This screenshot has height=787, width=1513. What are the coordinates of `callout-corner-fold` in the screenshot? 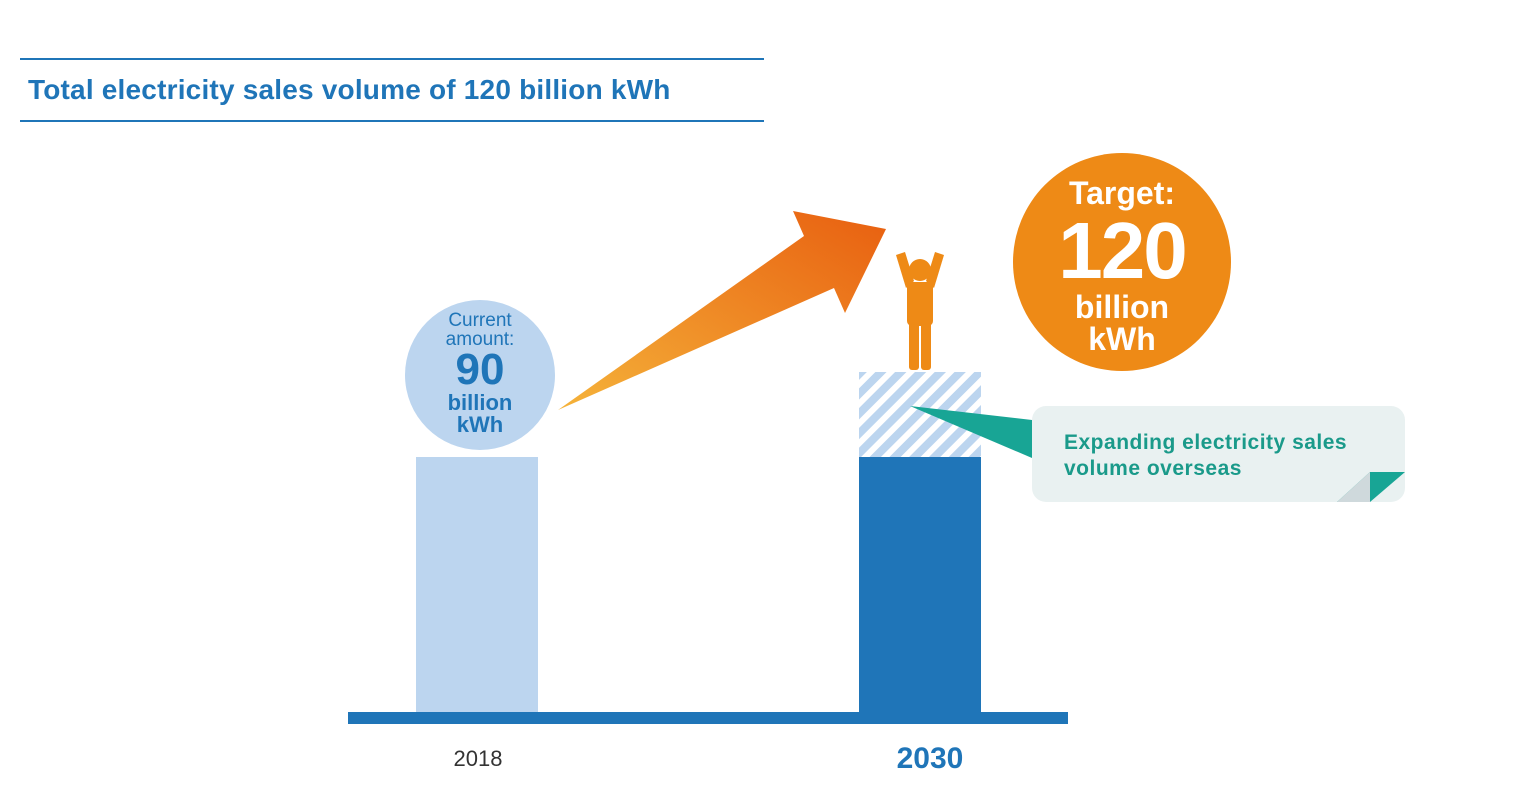 It's located at (1371, 487).